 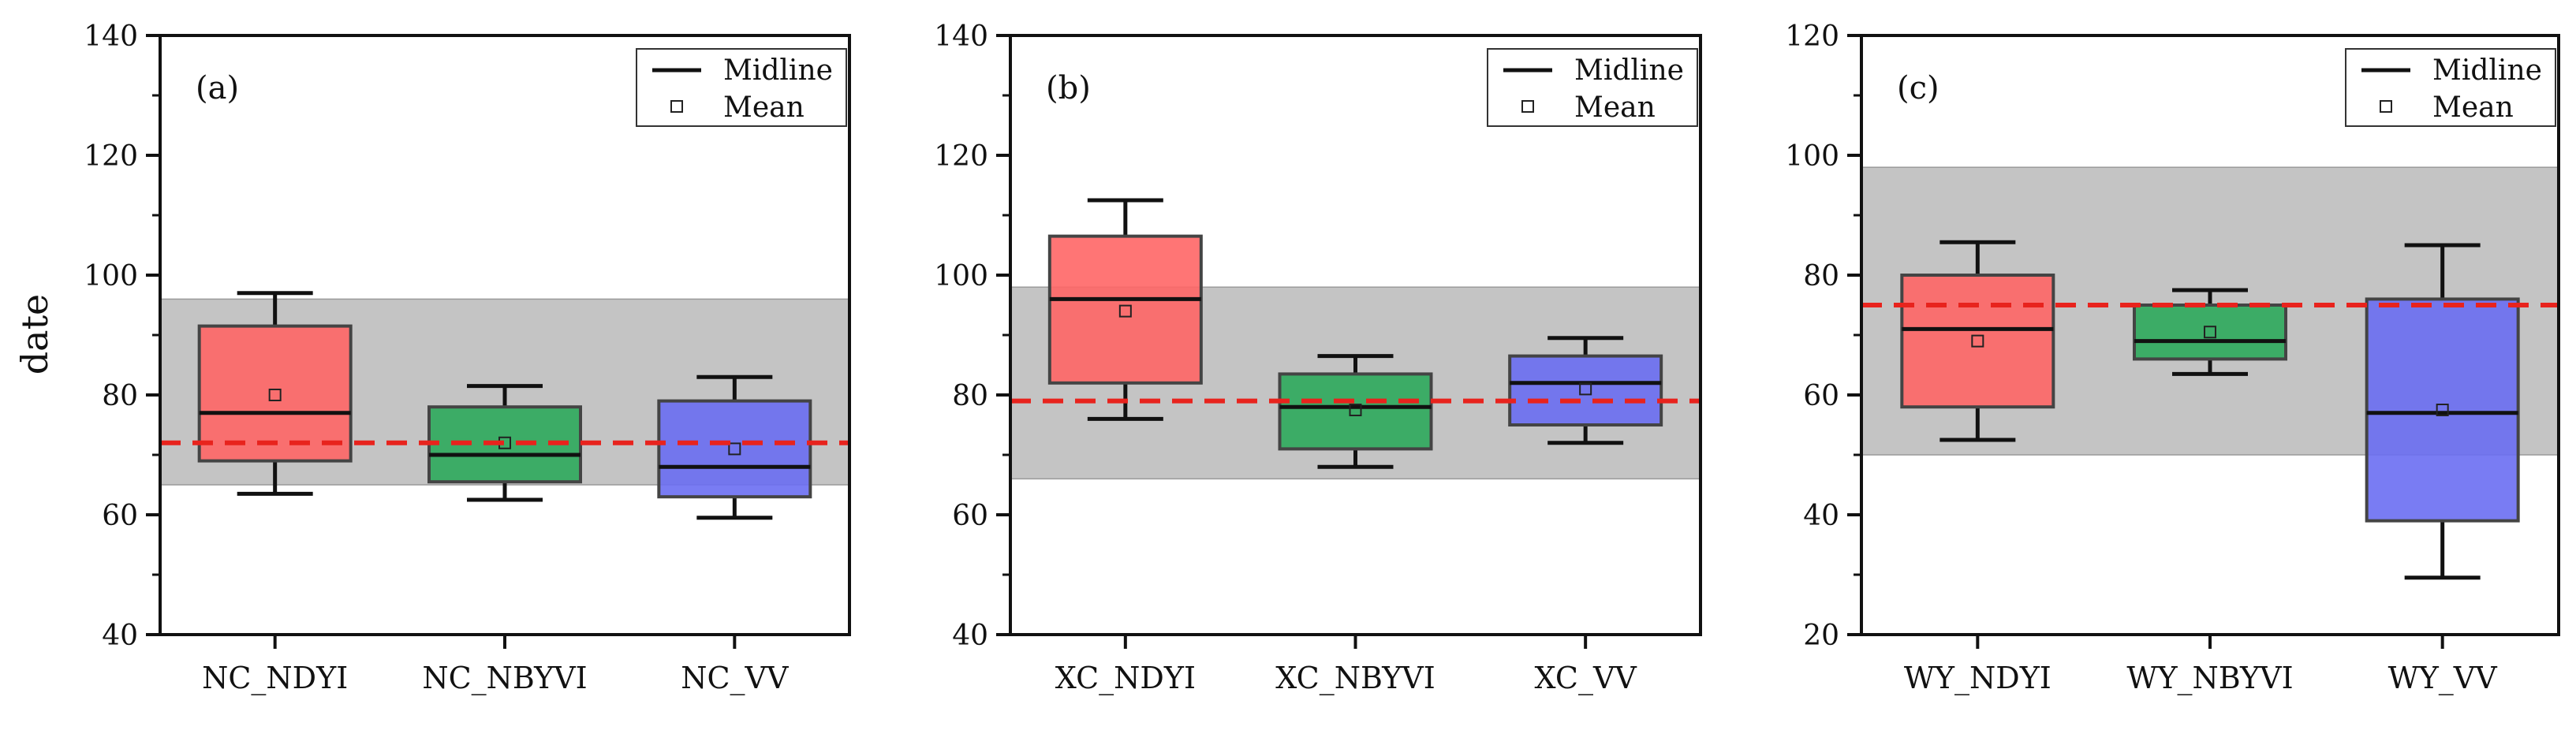 I want to click on box-xc-nbyvi, so click(x=1355, y=411).